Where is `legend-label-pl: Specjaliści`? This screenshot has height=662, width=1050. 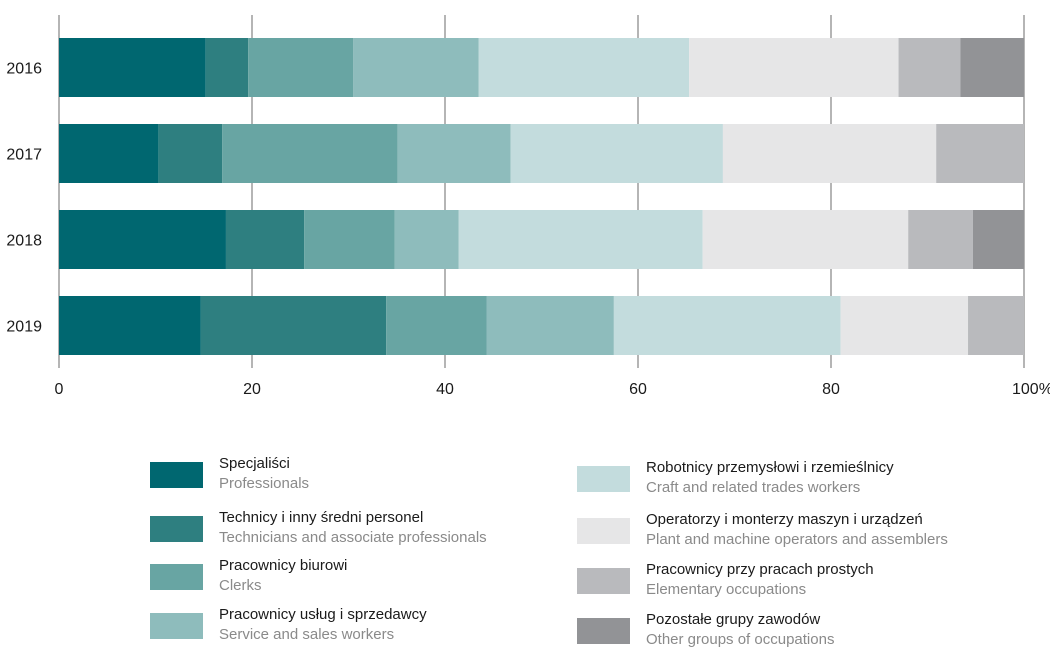 legend-label-pl: Specjaliści is located at coordinates (254, 463).